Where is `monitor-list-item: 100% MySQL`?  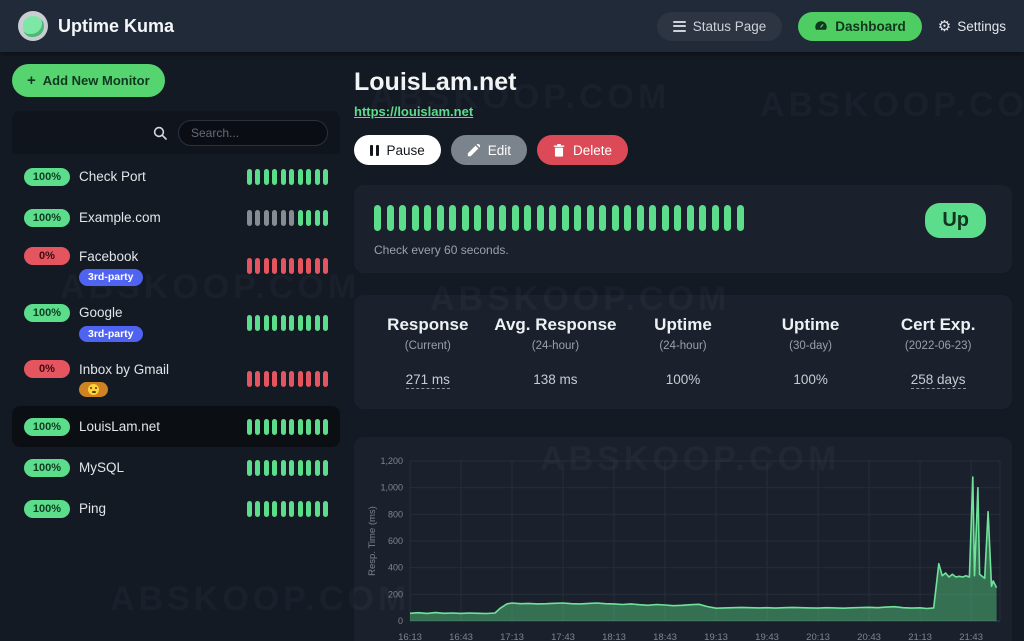 monitor-list-item: 100% MySQL is located at coordinates (176, 467).